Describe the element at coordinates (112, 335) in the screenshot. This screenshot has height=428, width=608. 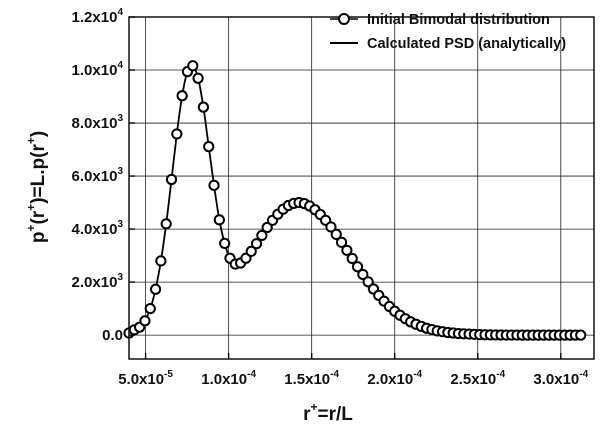
I see `y-tick-label: 0.0` at that location.